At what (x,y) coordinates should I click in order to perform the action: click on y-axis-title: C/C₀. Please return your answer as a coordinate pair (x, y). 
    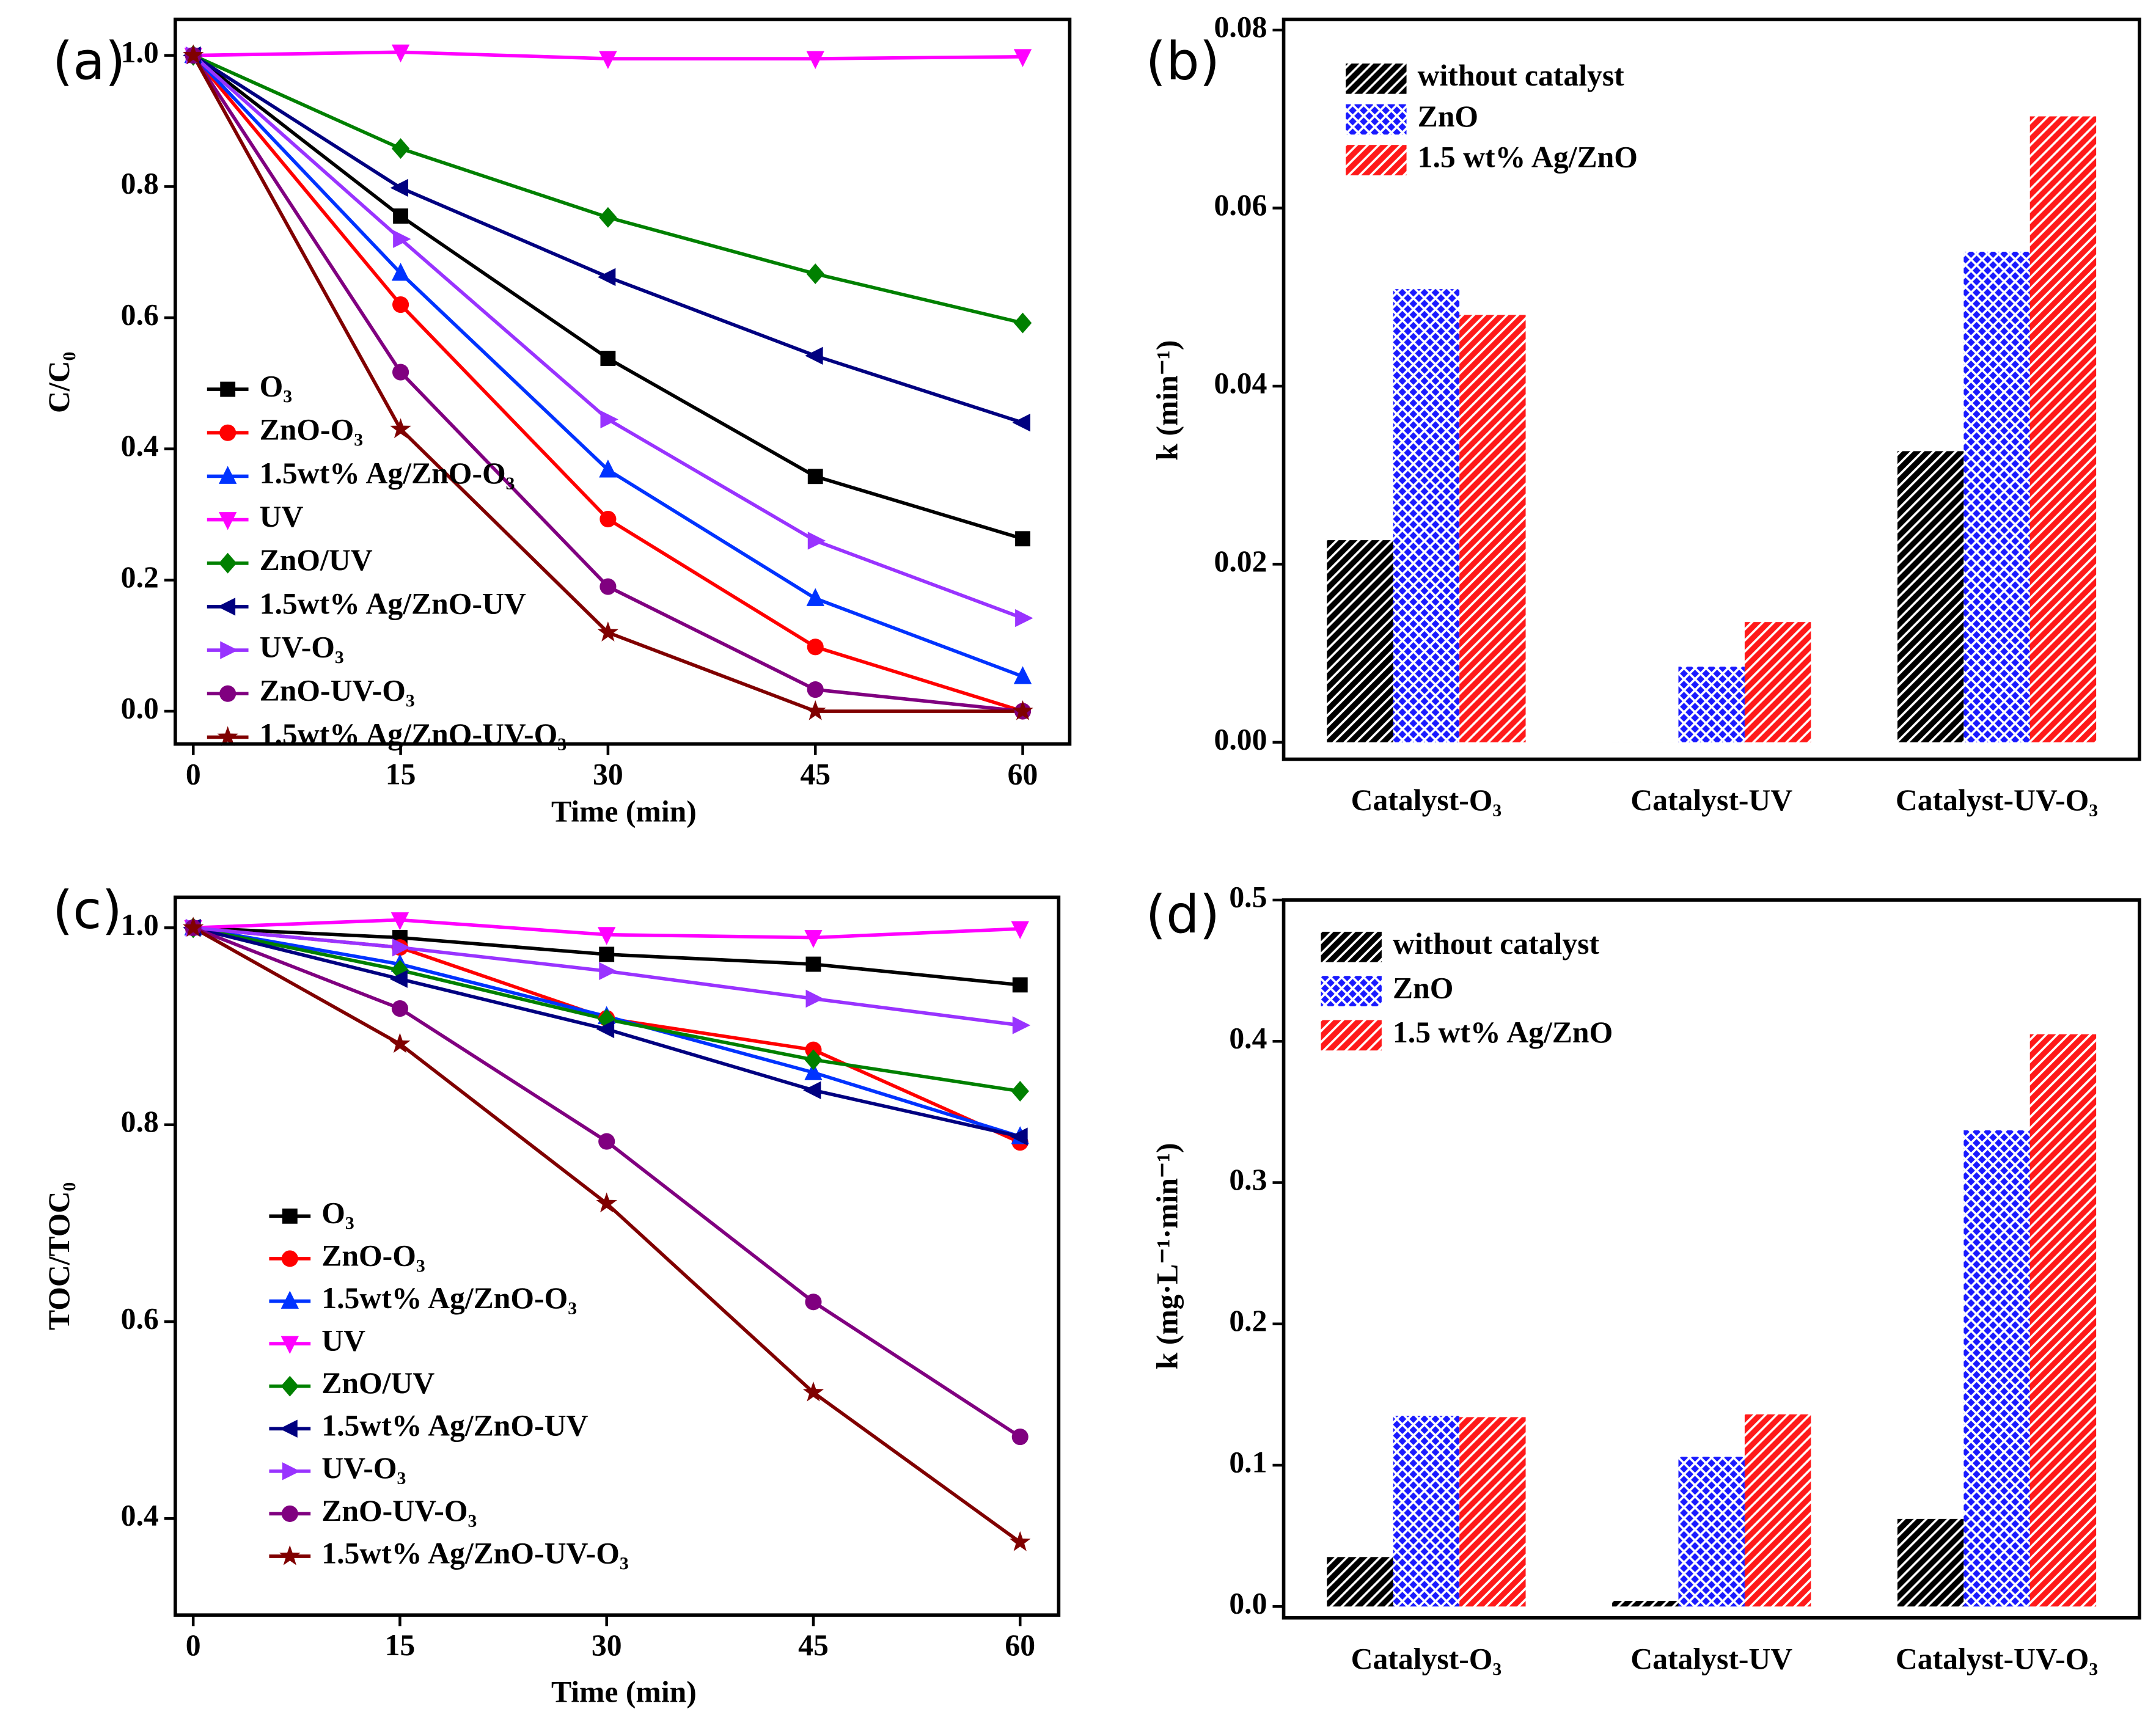
    Looking at the image, I should click on (59, 382).